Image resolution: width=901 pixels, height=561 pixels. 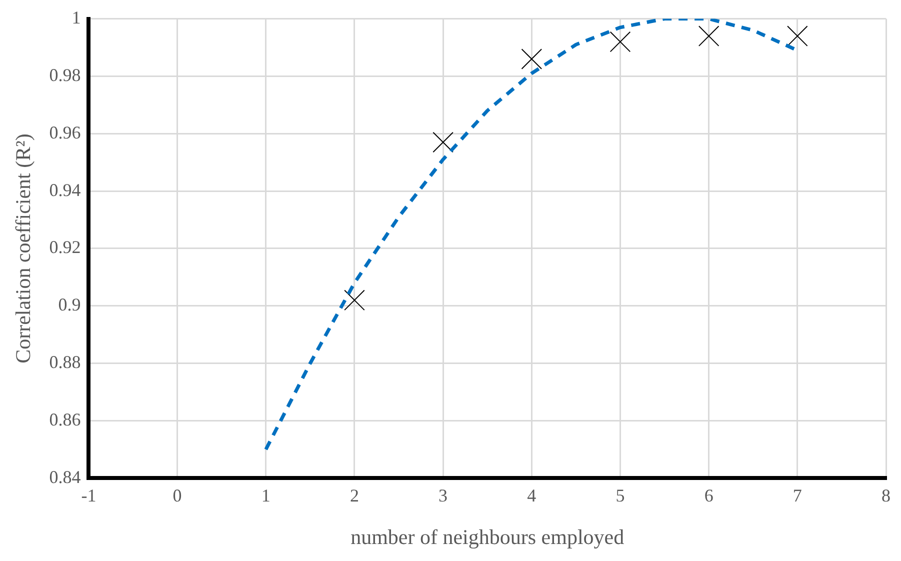 What do you see at coordinates (487, 536) in the screenshot?
I see `x-axis-title: number of neighbours employed` at bounding box center [487, 536].